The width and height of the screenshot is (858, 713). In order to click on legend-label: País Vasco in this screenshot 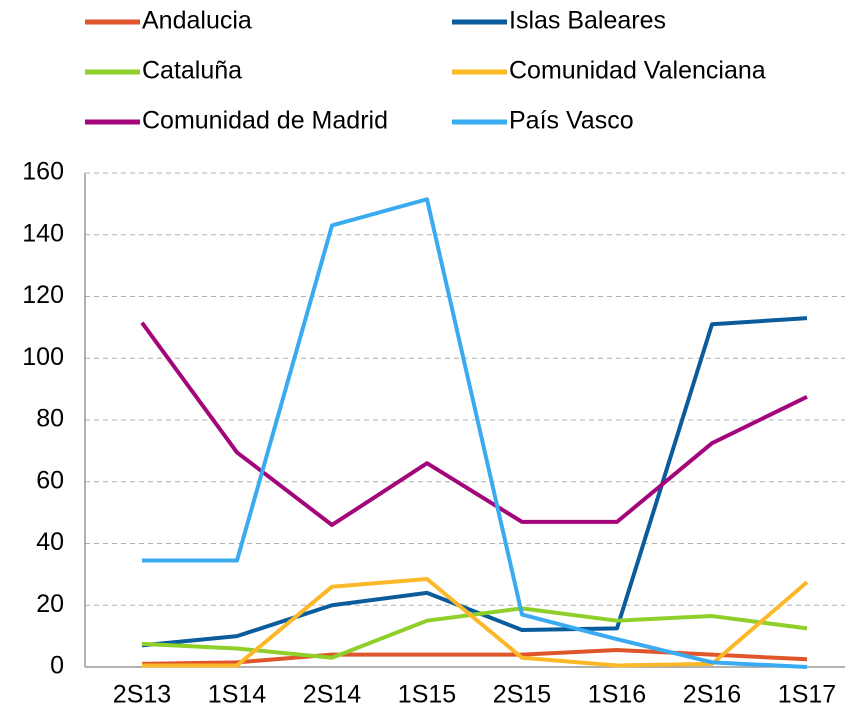, I will do `click(571, 121)`.